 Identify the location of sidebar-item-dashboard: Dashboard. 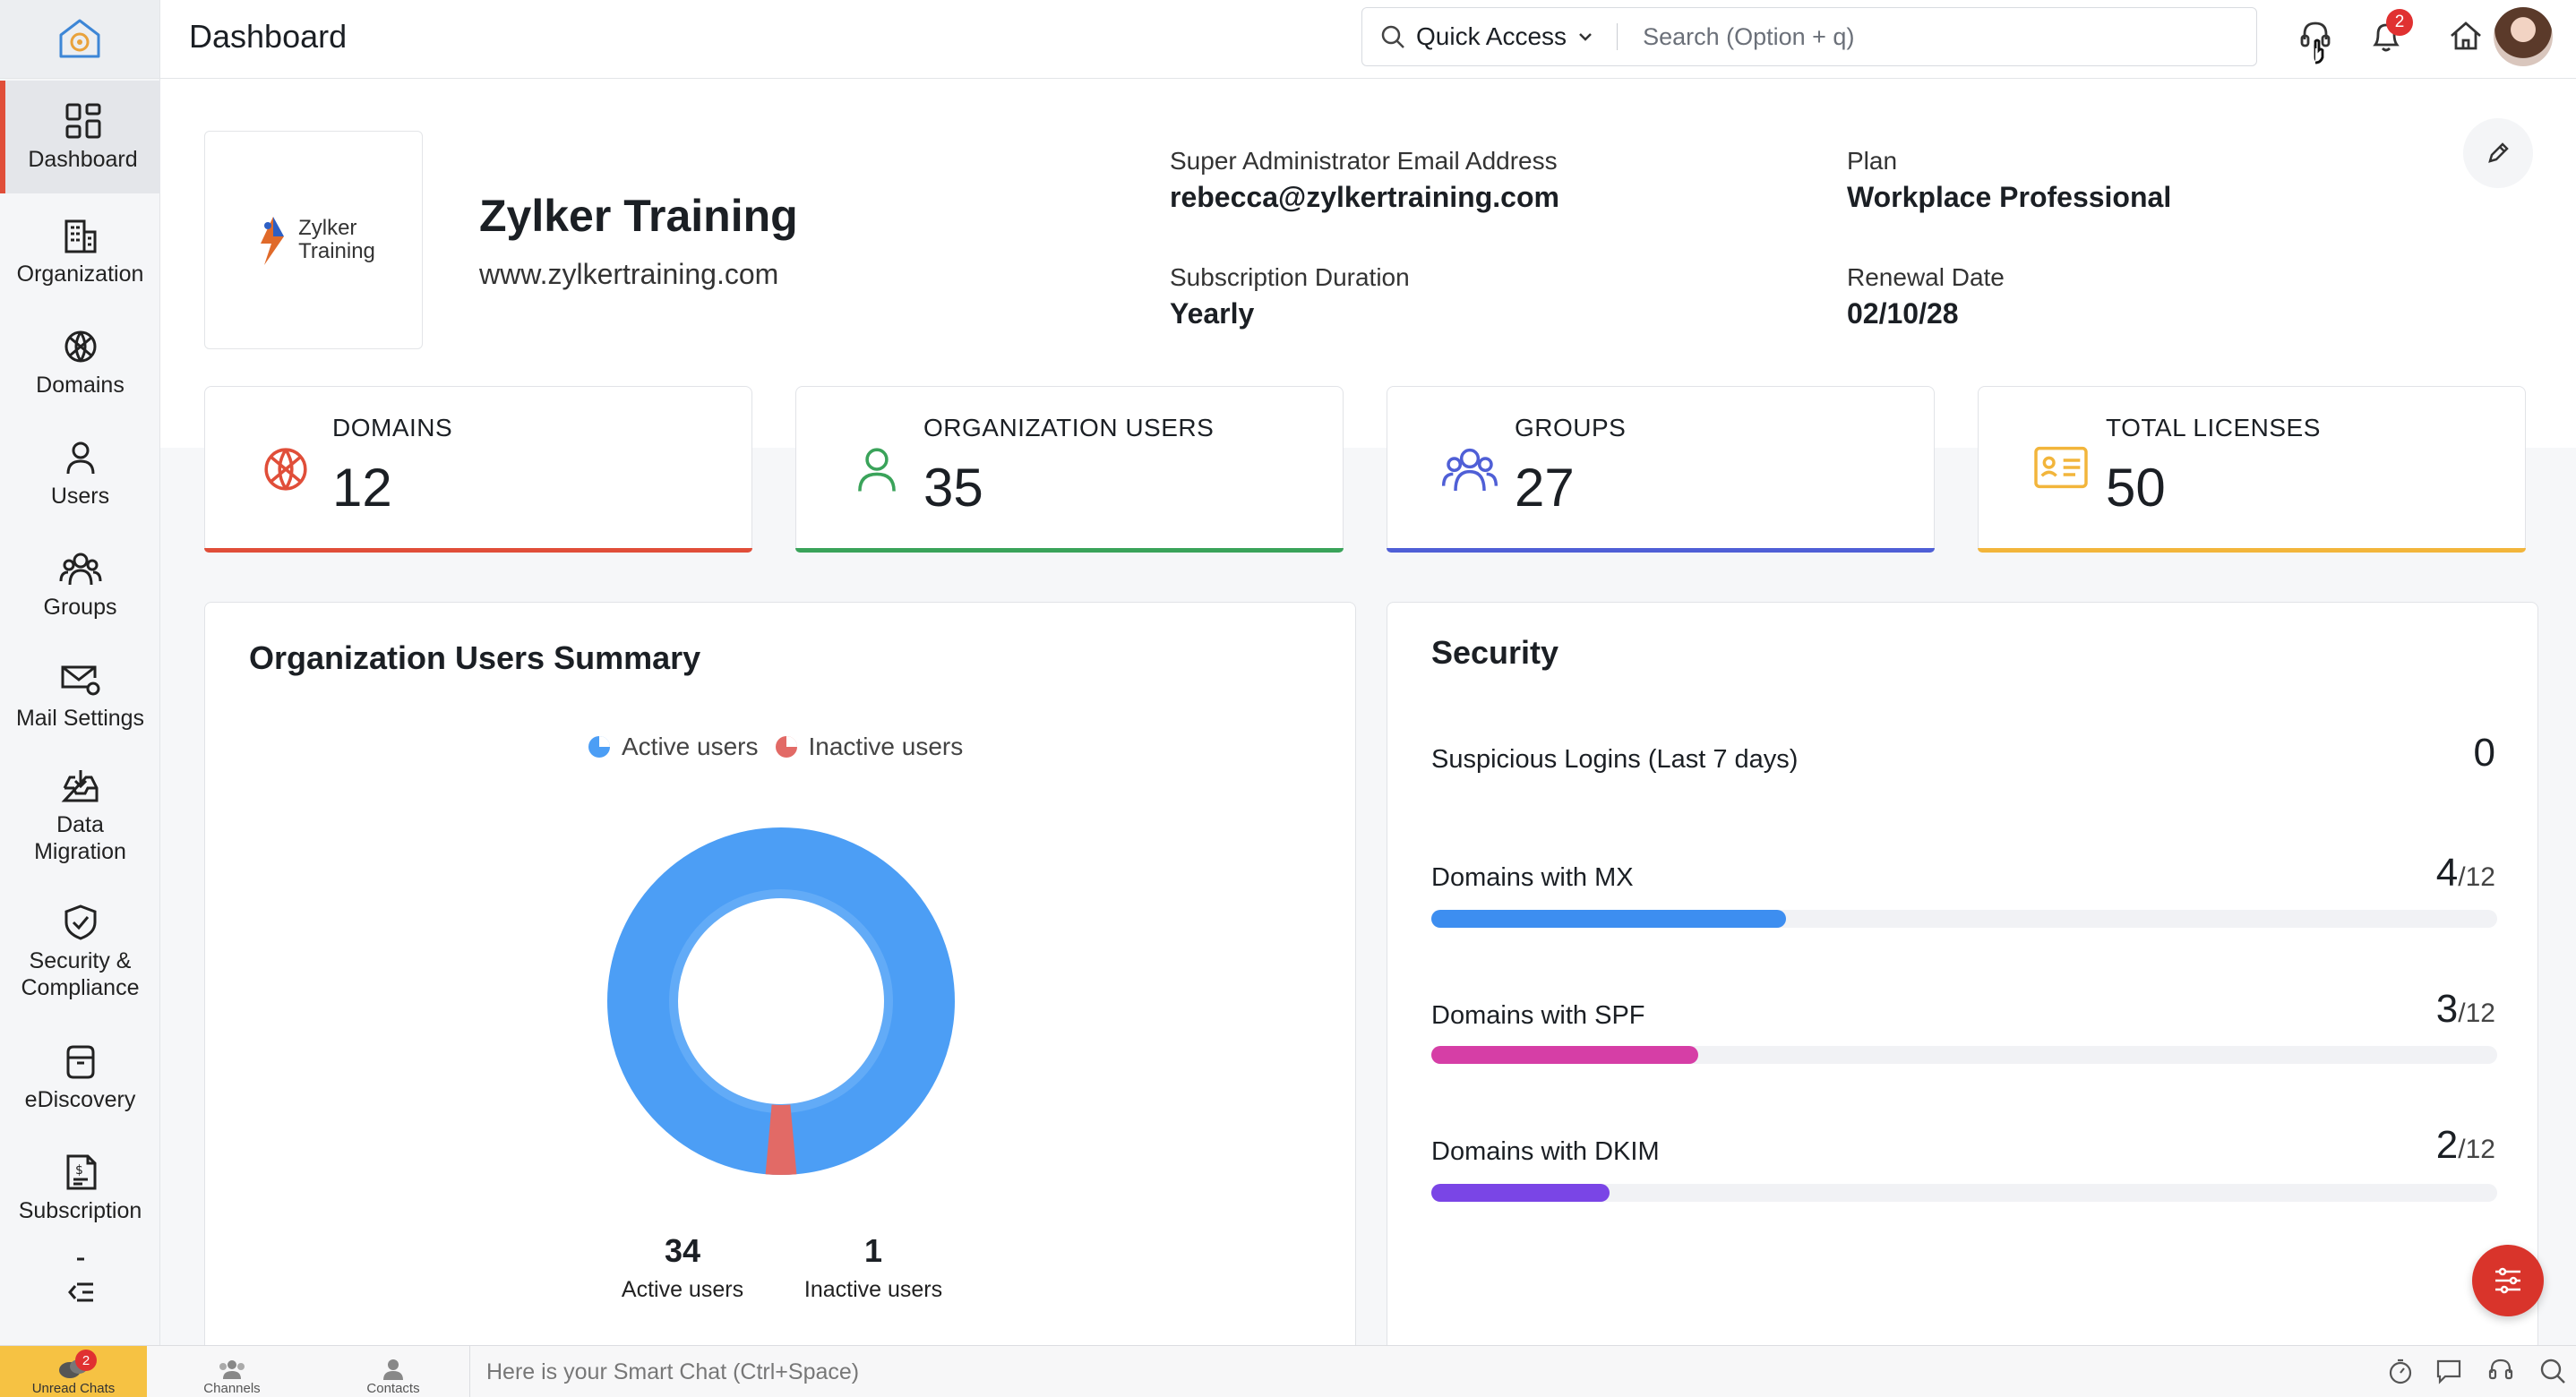
(80, 137).